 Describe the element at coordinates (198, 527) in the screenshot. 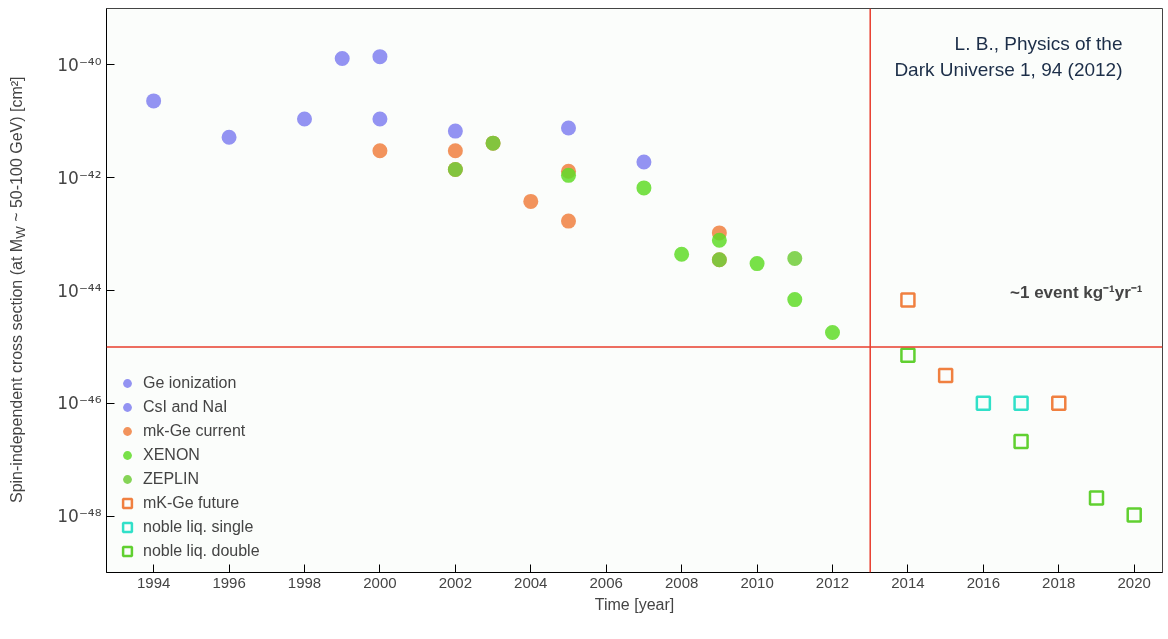

I see `legend-label: noble liq. single` at that location.